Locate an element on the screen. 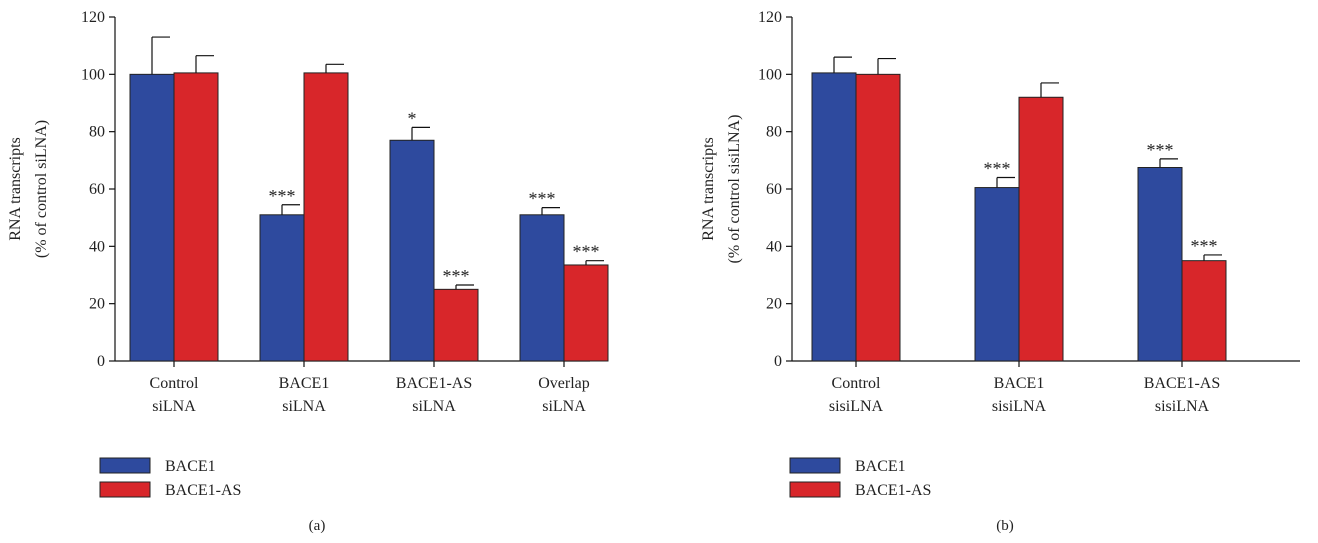 This screenshot has height=543, width=1318. panel-label: (a) is located at coordinates (317, 526).